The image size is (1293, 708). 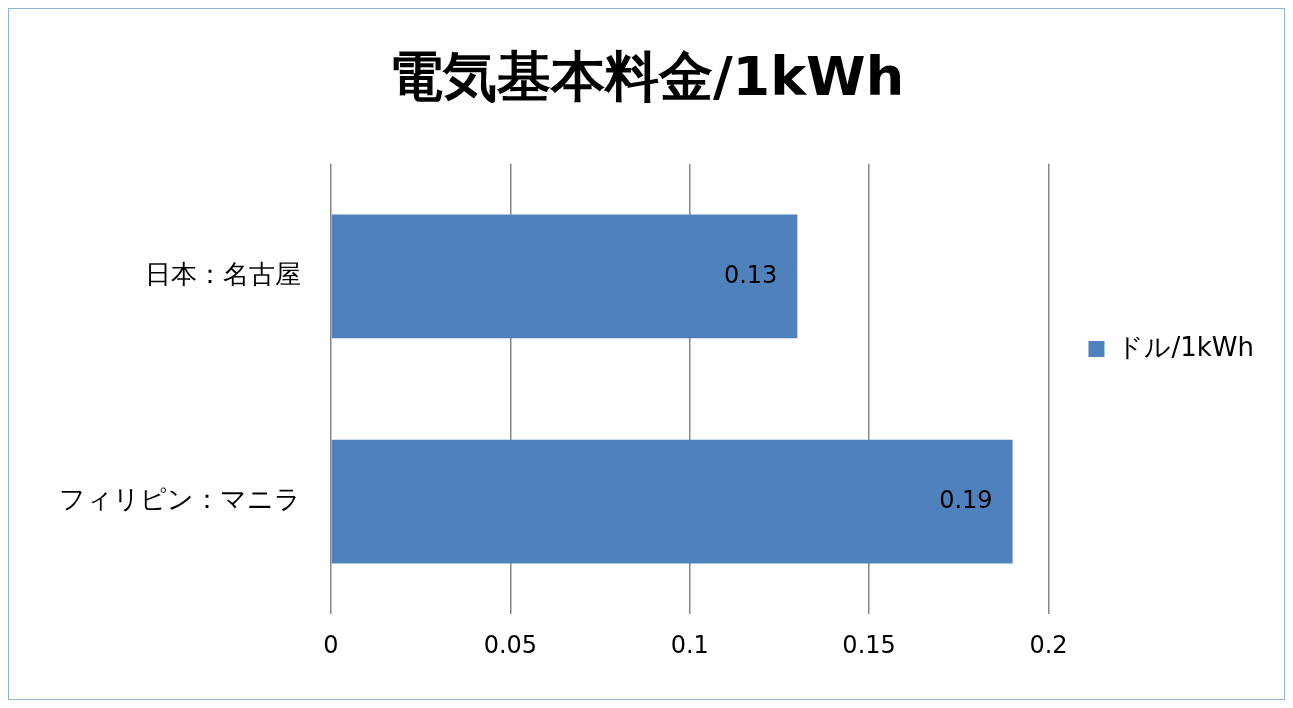 What do you see at coordinates (331, 644) in the screenshot?
I see `x-tick-label: 0` at bounding box center [331, 644].